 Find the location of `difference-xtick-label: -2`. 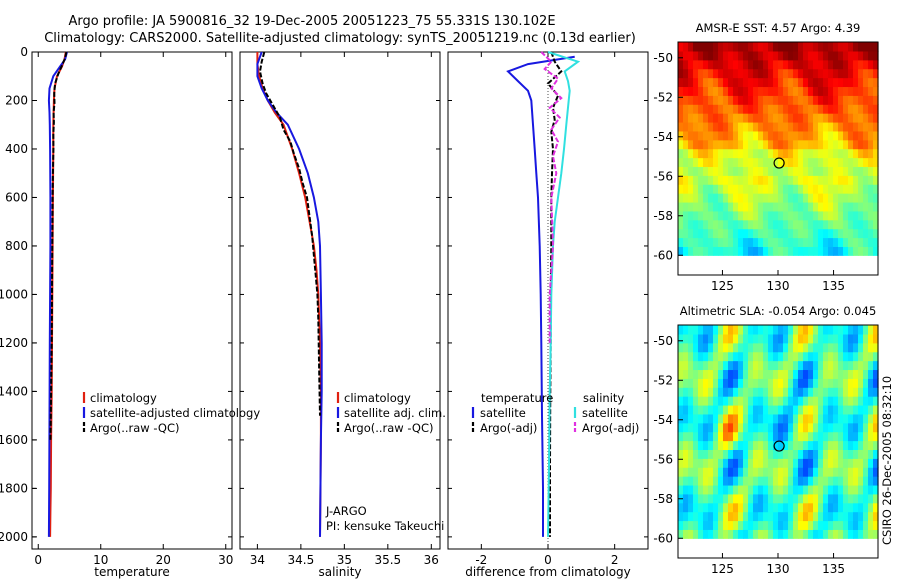

difference-xtick-label: -2 is located at coordinates (481, 560).